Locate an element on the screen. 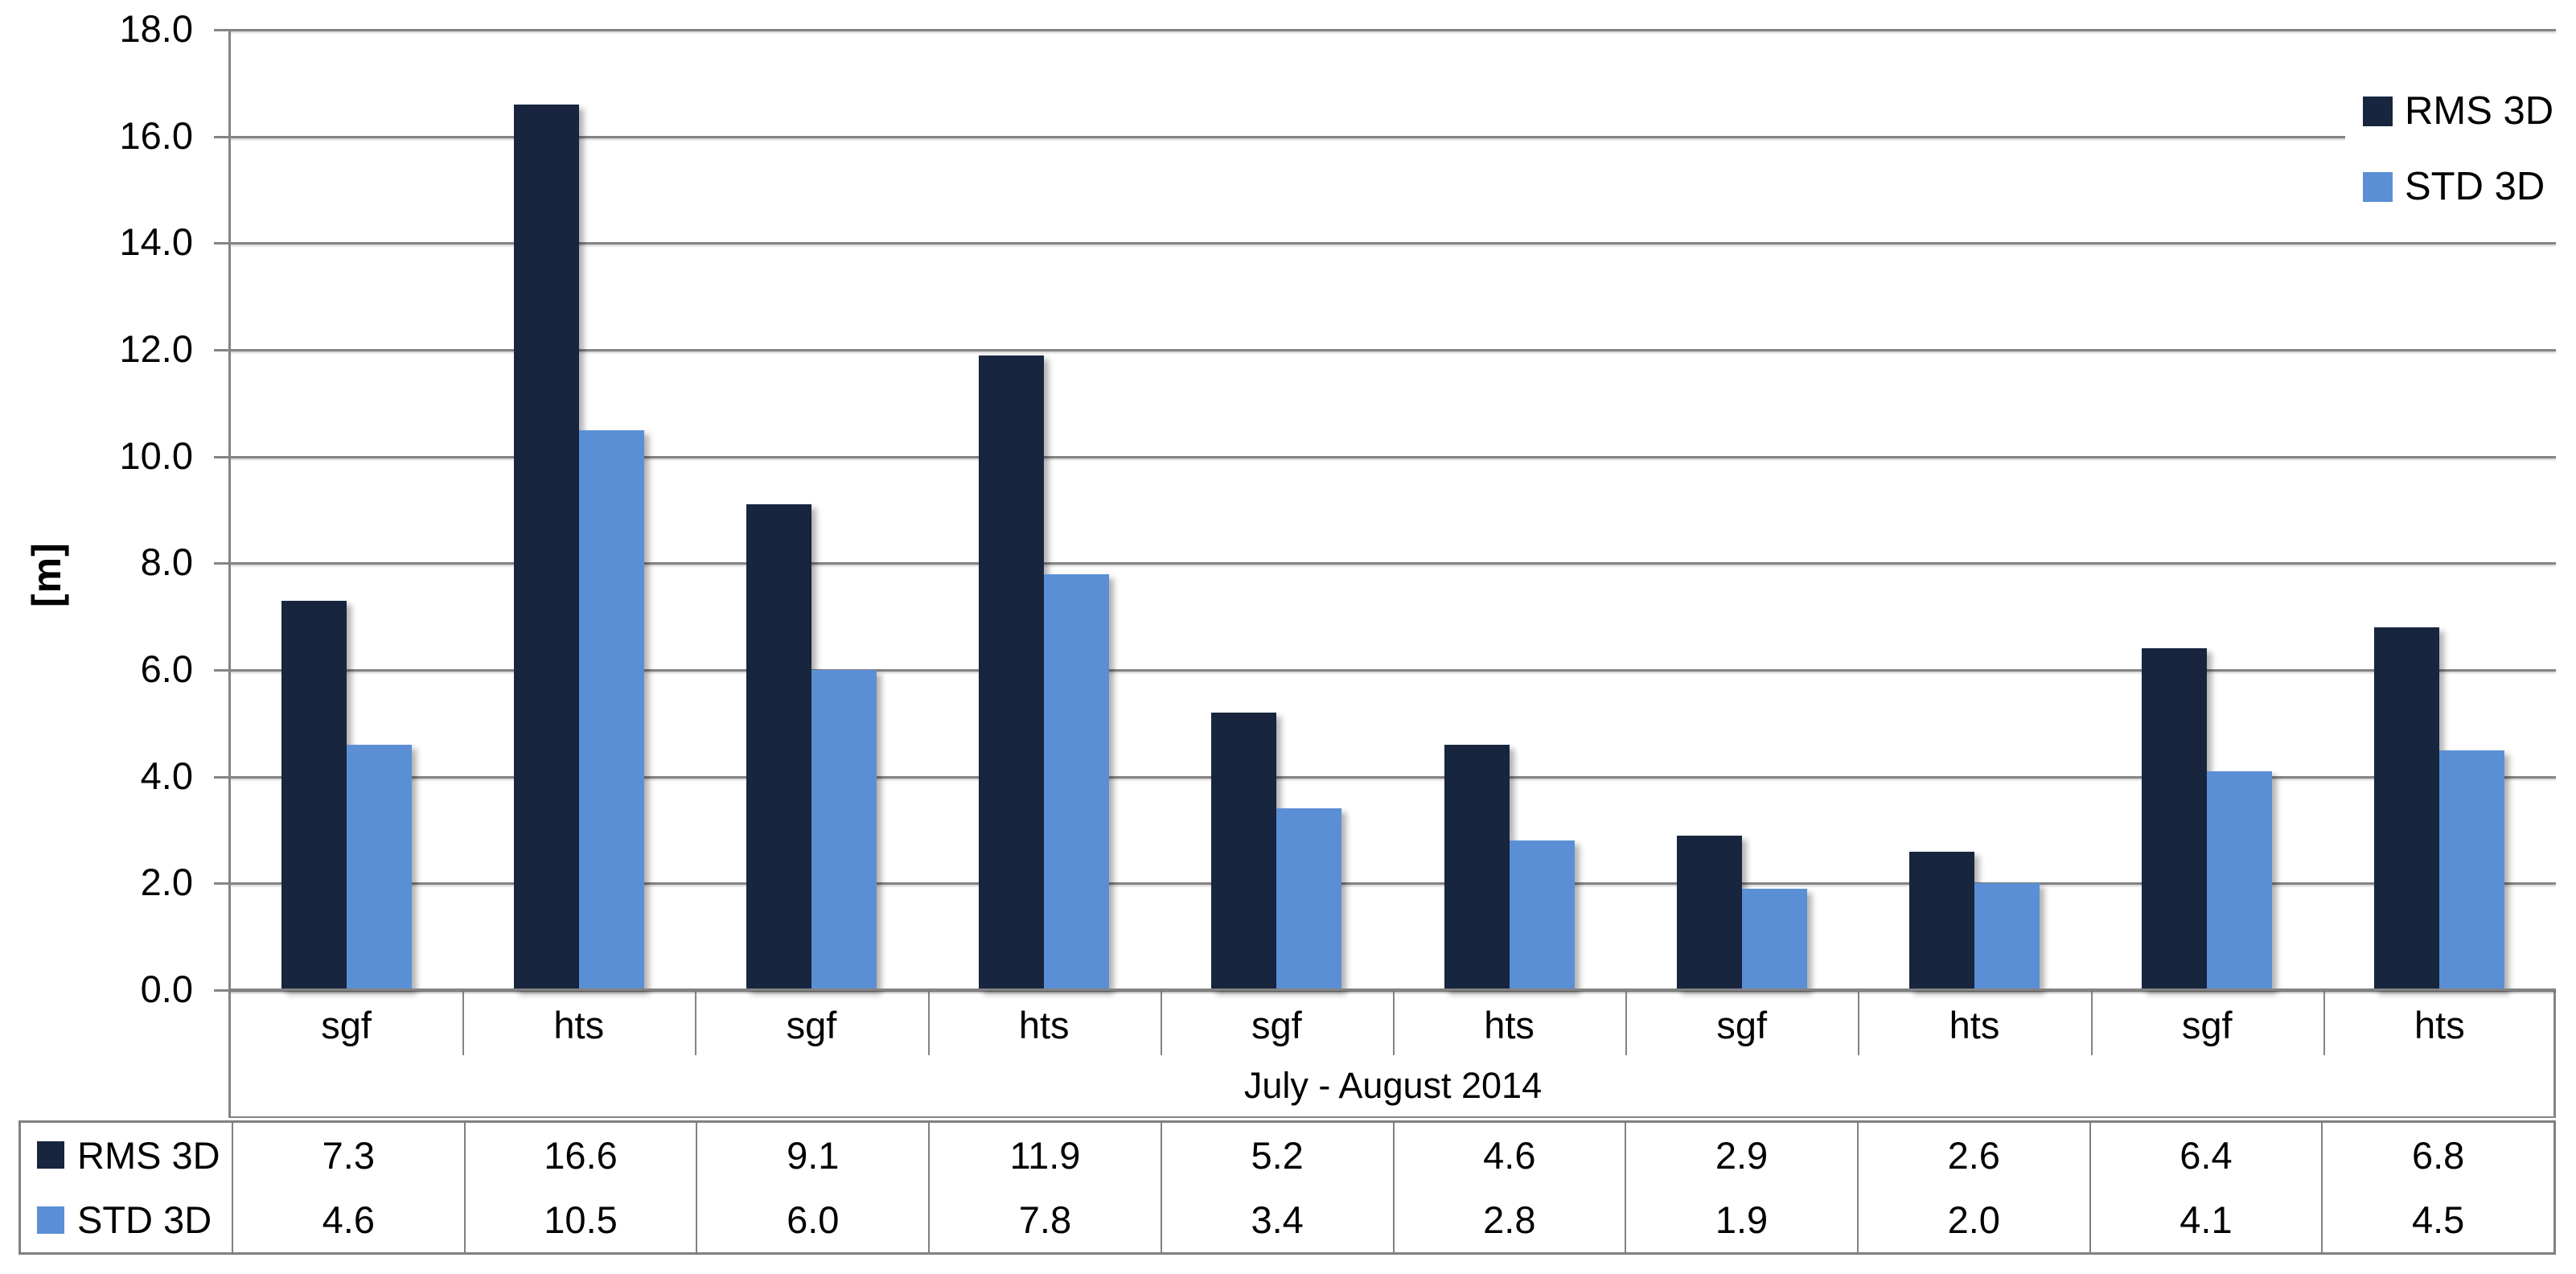  table-value-cell: 5.2 is located at coordinates (1276, 1155).